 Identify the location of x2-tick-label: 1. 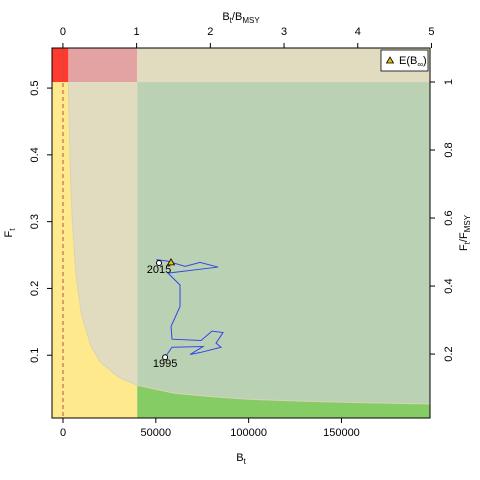
(137, 32).